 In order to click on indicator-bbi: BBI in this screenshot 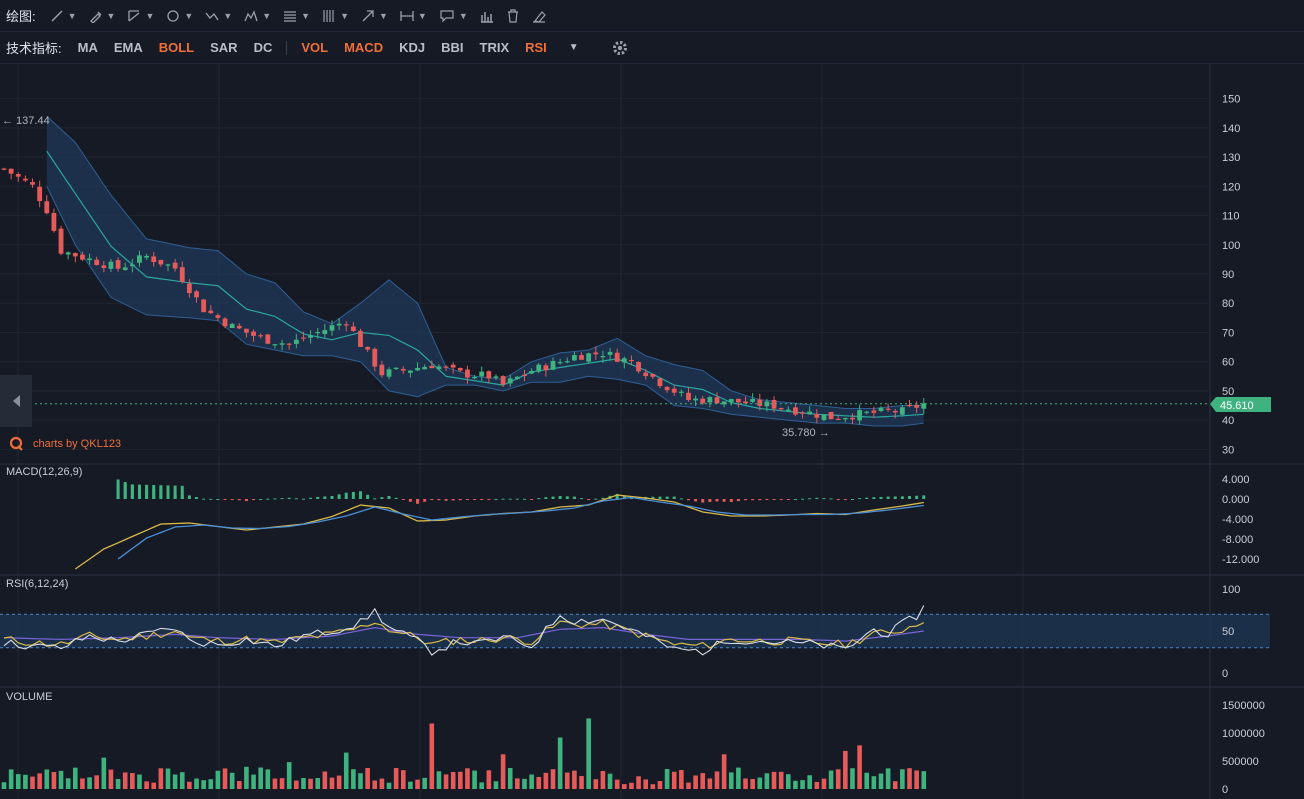, I will do `click(452, 47)`.